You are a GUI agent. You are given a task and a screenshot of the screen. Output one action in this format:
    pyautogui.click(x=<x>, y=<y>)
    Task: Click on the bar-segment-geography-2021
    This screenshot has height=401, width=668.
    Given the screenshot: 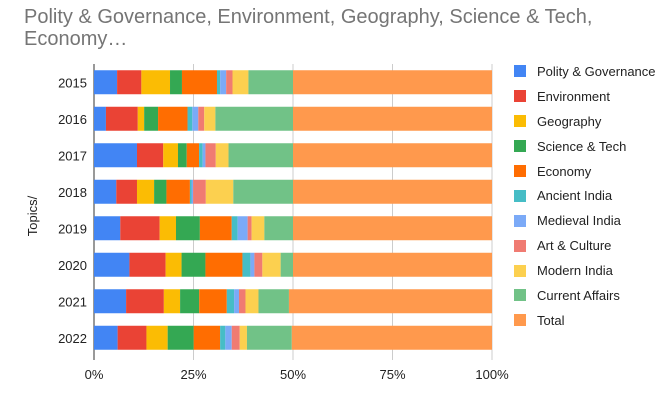 What is the action you would take?
    pyautogui.click(x=172, y=301)
    